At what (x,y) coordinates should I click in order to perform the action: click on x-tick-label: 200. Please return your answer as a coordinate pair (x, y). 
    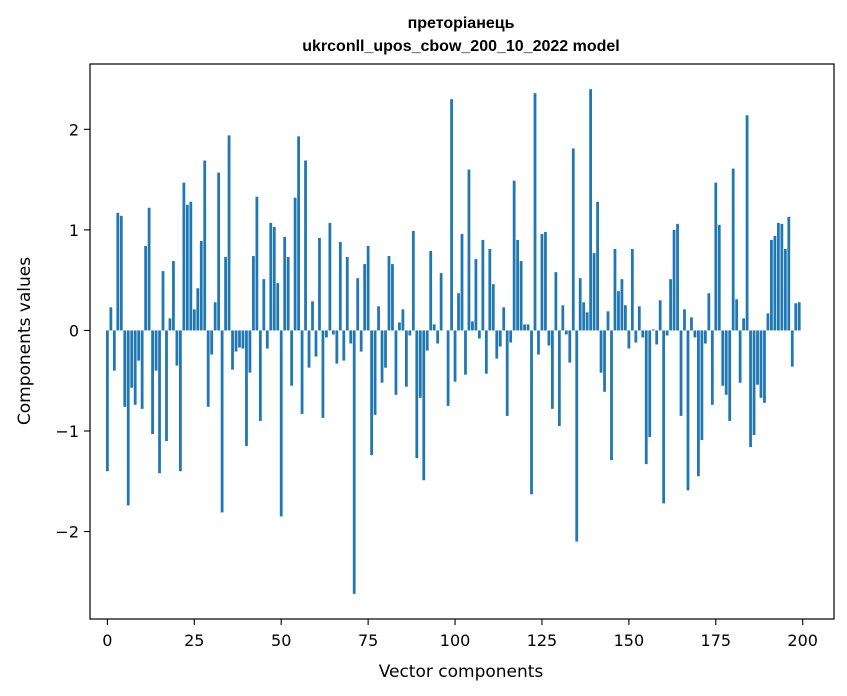
    Looking at the image, I should click on (802, 640).